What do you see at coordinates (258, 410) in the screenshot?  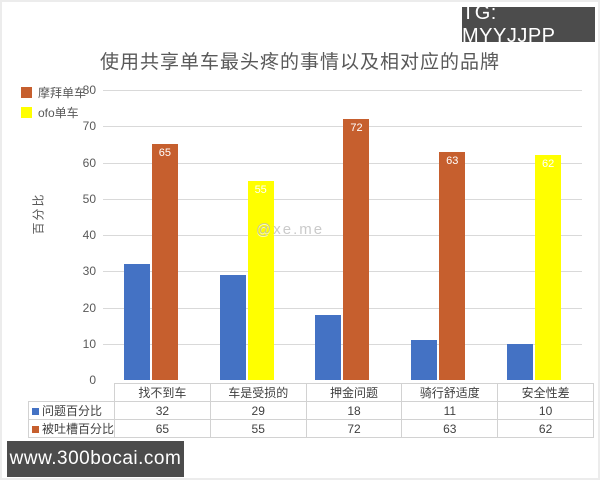 I see `value-cell: 29` at bounding box center [258, 410].